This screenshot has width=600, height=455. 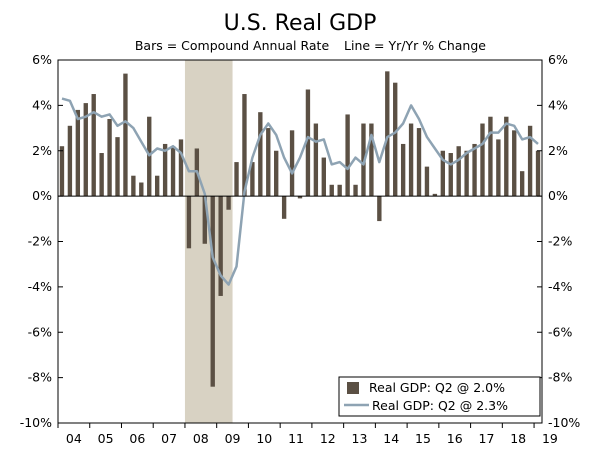 What do you see at coordinates (560, 286) in the screenshot?
I see `y-tick-label-right: -4%` at bounding box center [560, 286].